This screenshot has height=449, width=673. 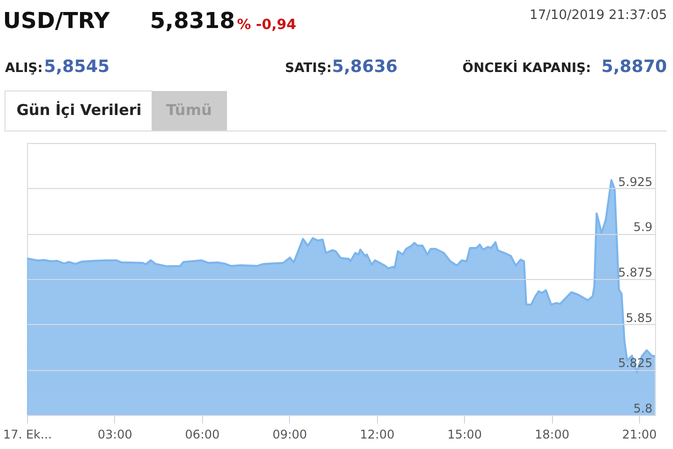 I want to click on text: 17/10/2019 21:37:05, so click(x=598, y=15).